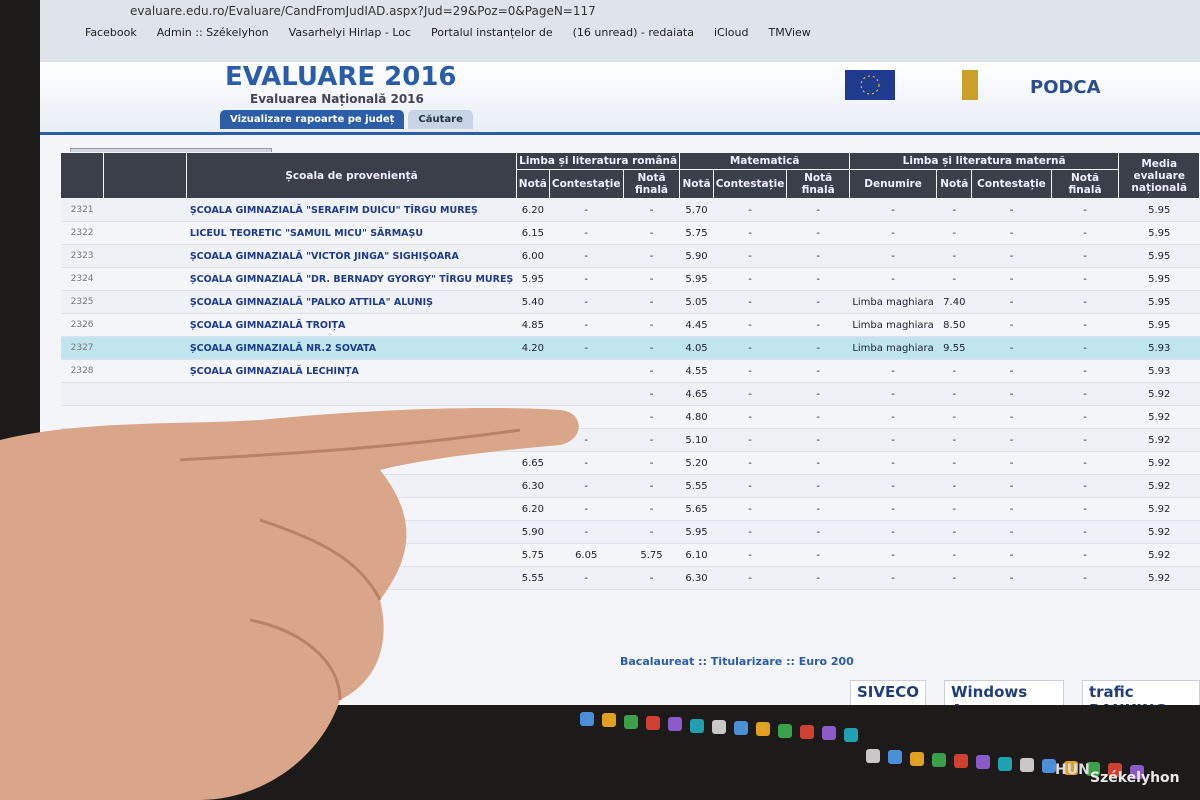 This screenshot has height=800, width=1200. I want to click on hand-shadow, so click(350, 445).